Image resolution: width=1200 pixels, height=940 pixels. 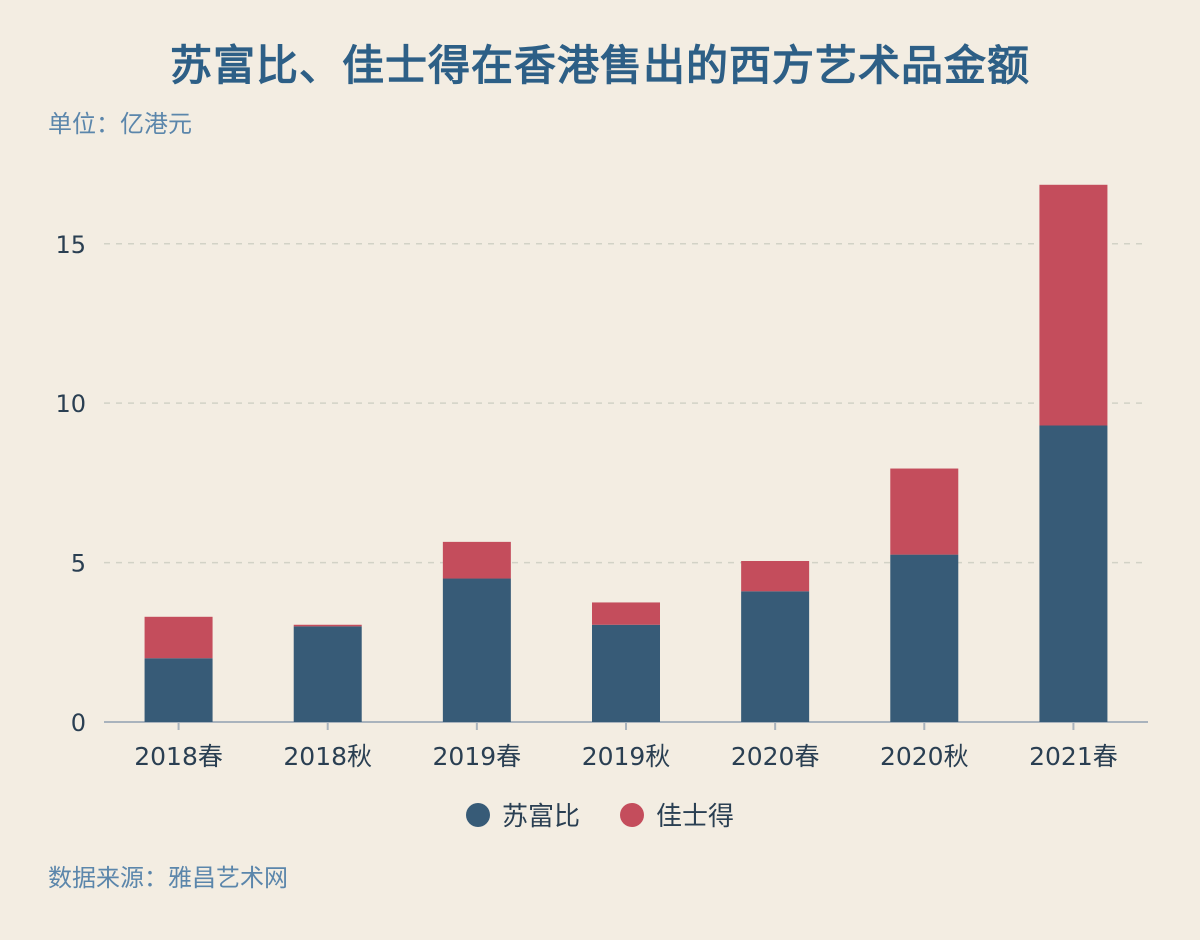 I want to click on y-tick-label: 0, so click(x=78, y=723).